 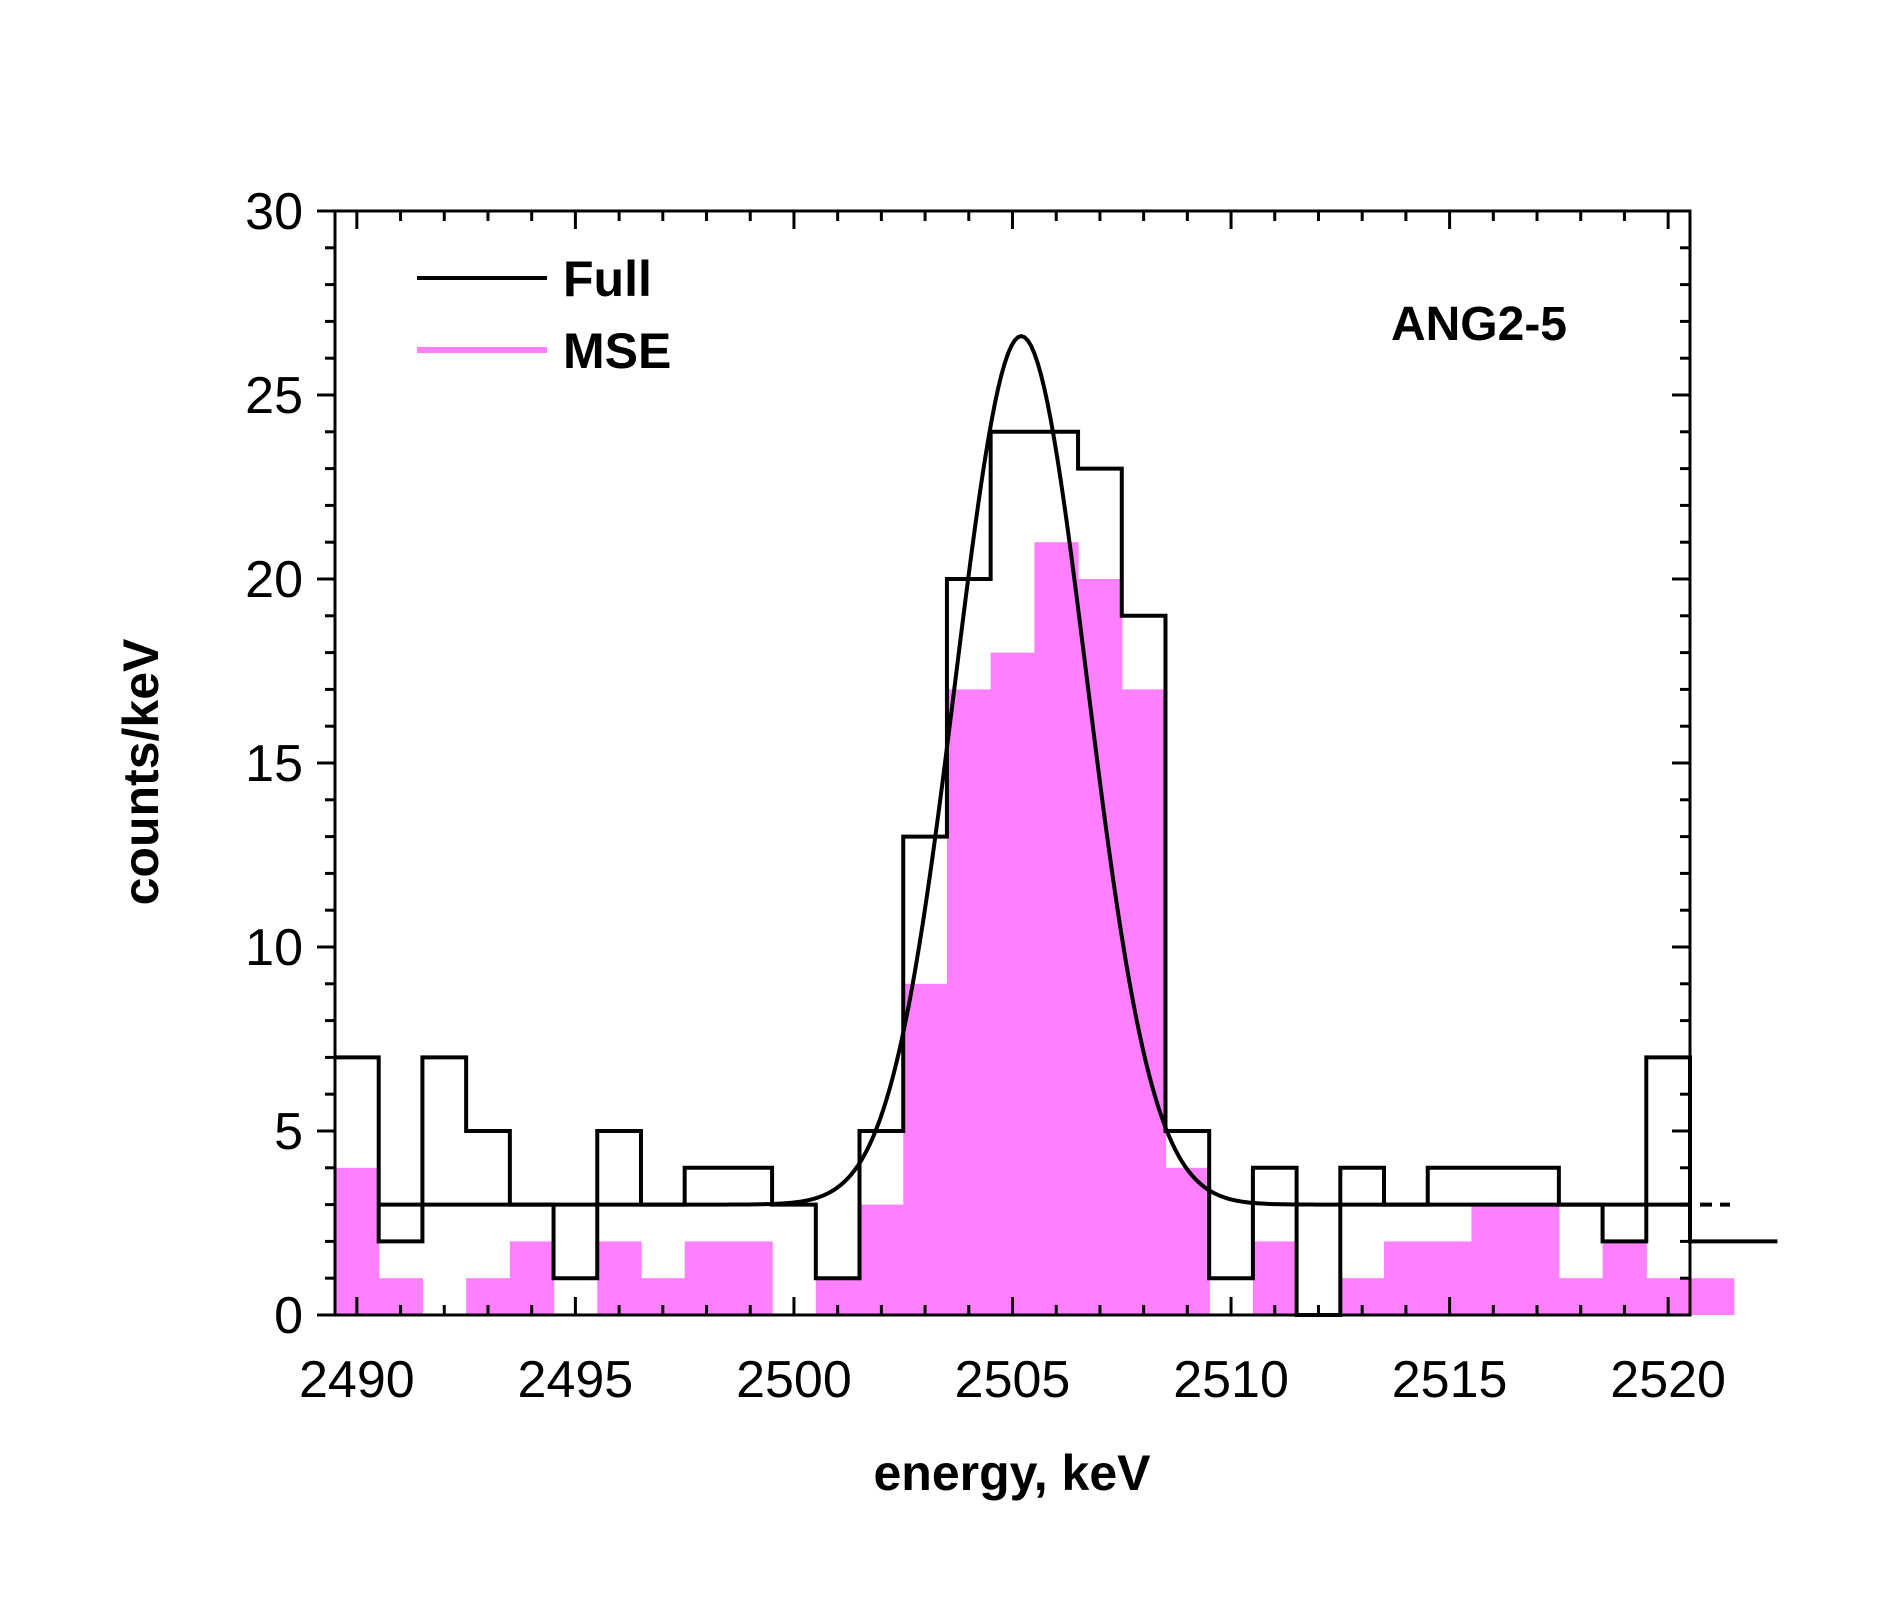 I want to click on legend-full-label: Full, so click(x=607, y=279).